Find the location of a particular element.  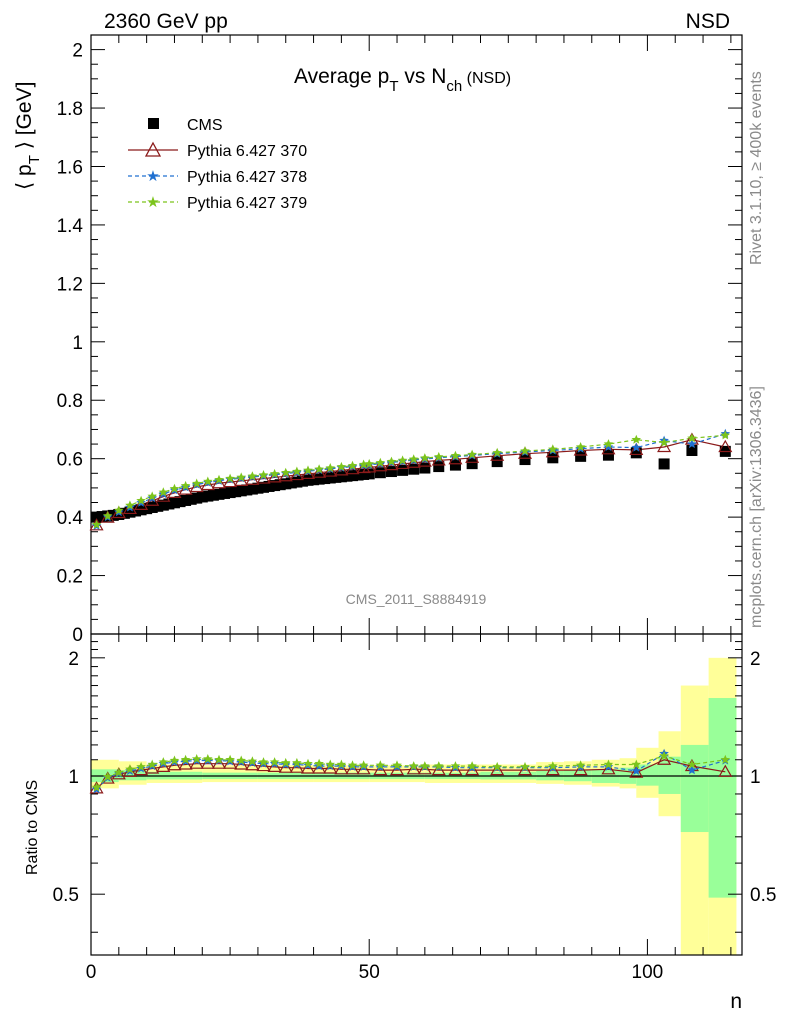

band-green is located at coordinates (722, 798).